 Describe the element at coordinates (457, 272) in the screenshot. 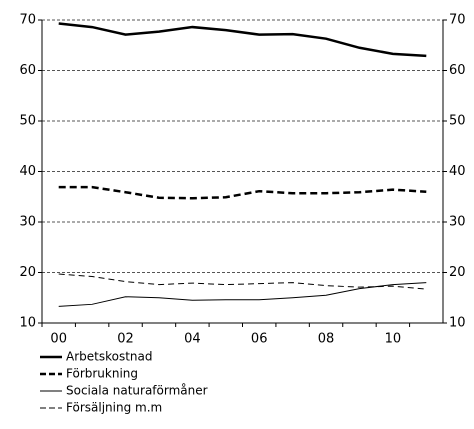

I see `y2-tick-label: 20` at that location.